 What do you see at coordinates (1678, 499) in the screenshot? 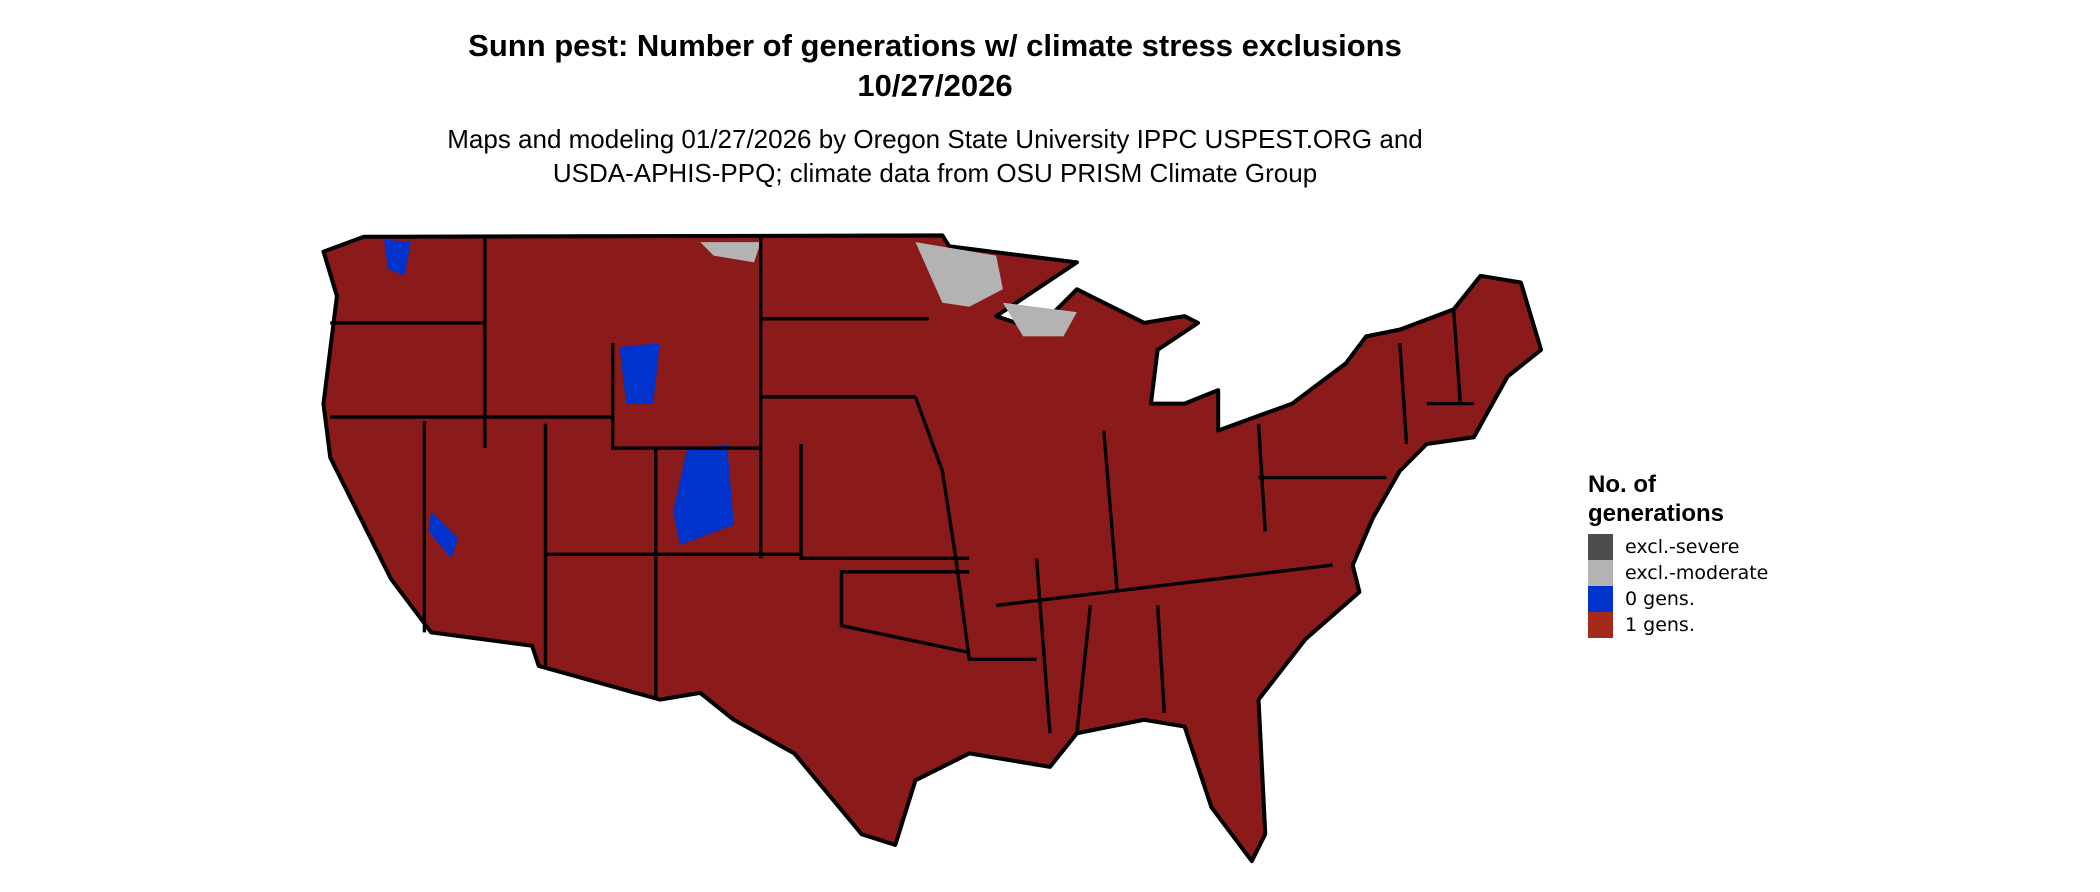
I see `legend-title: No. of generations` at bounding box center [1678, 499].